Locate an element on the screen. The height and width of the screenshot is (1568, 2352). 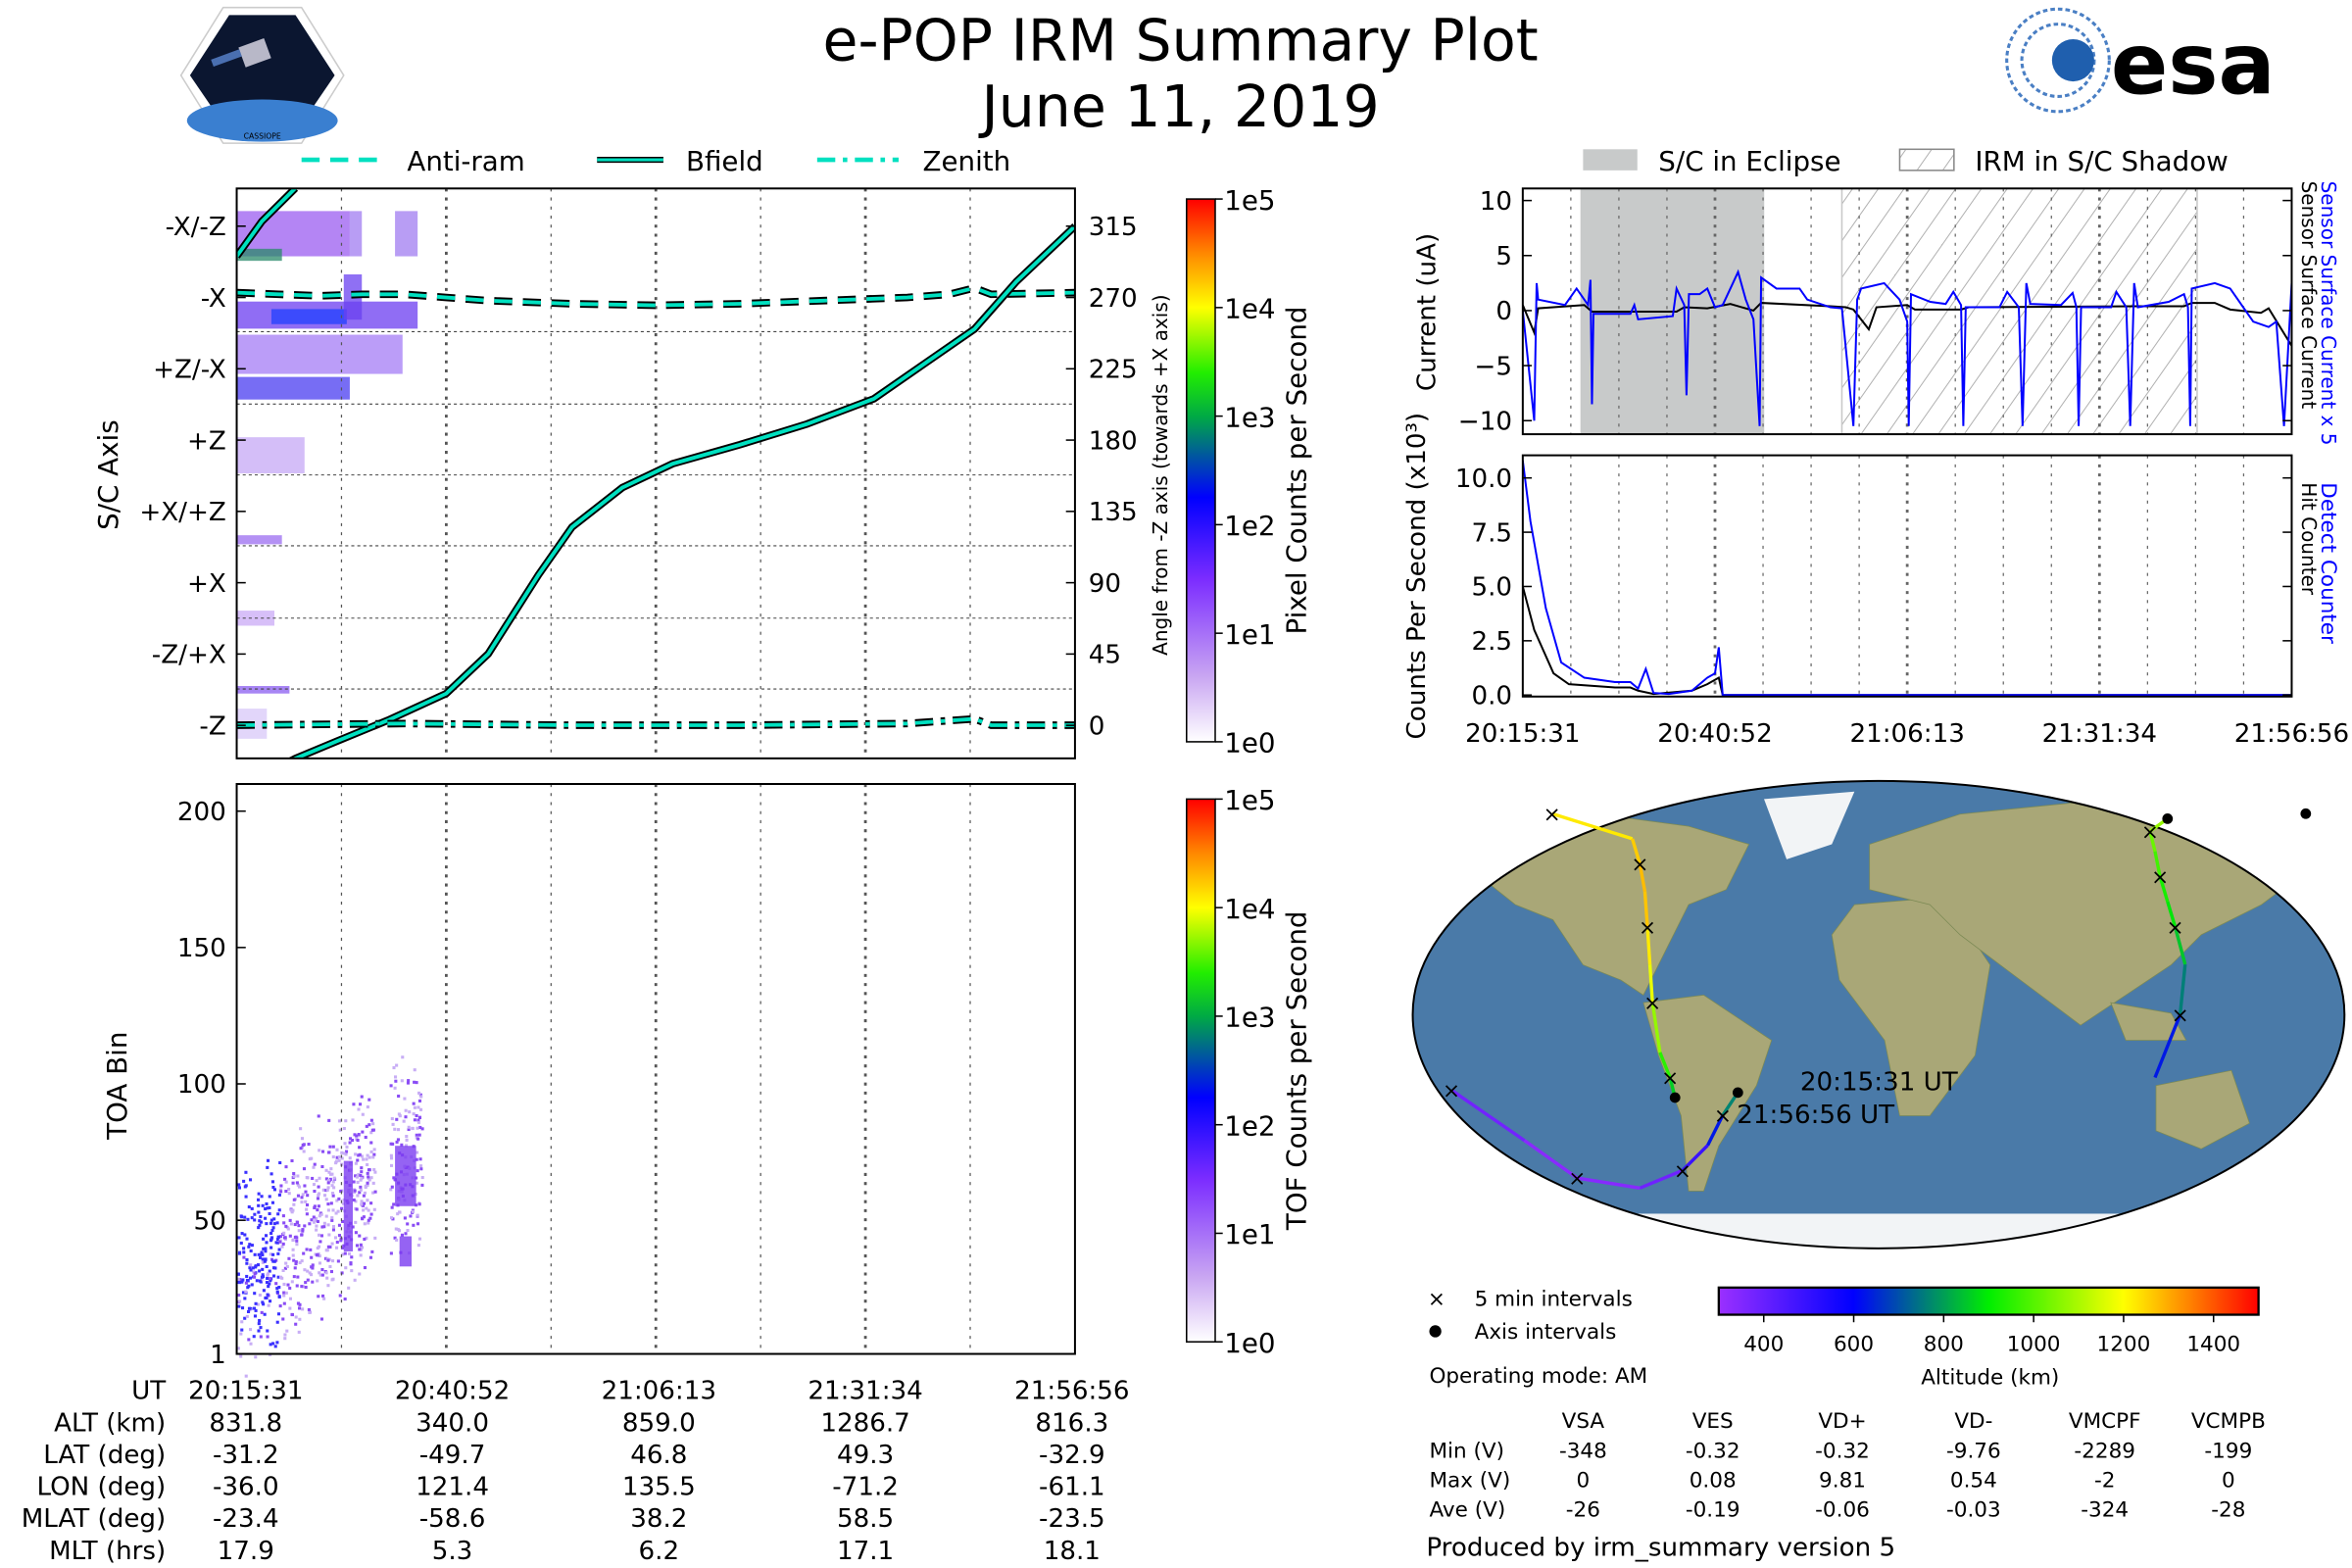
y2-tick-label: 270 is located at coordinates (1113, 299).